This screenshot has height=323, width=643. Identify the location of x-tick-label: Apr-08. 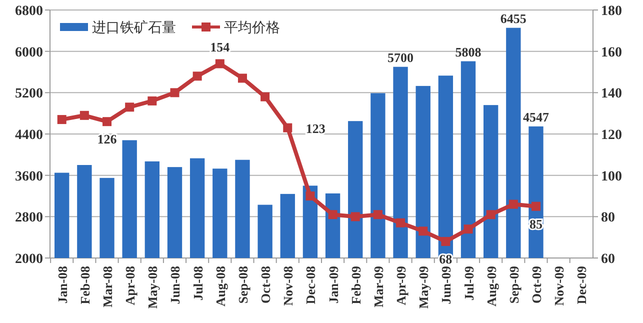
(130, 286).